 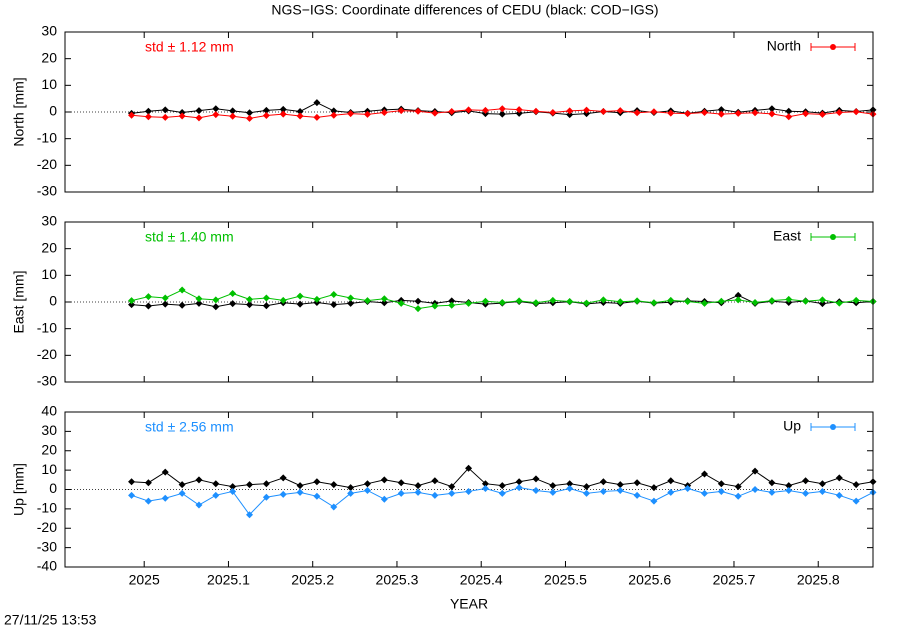 What do you see at coordinates (19, 301) in the screenshot?
I see `y-axis-label: East [mm]` at bounding box center [19, 301].